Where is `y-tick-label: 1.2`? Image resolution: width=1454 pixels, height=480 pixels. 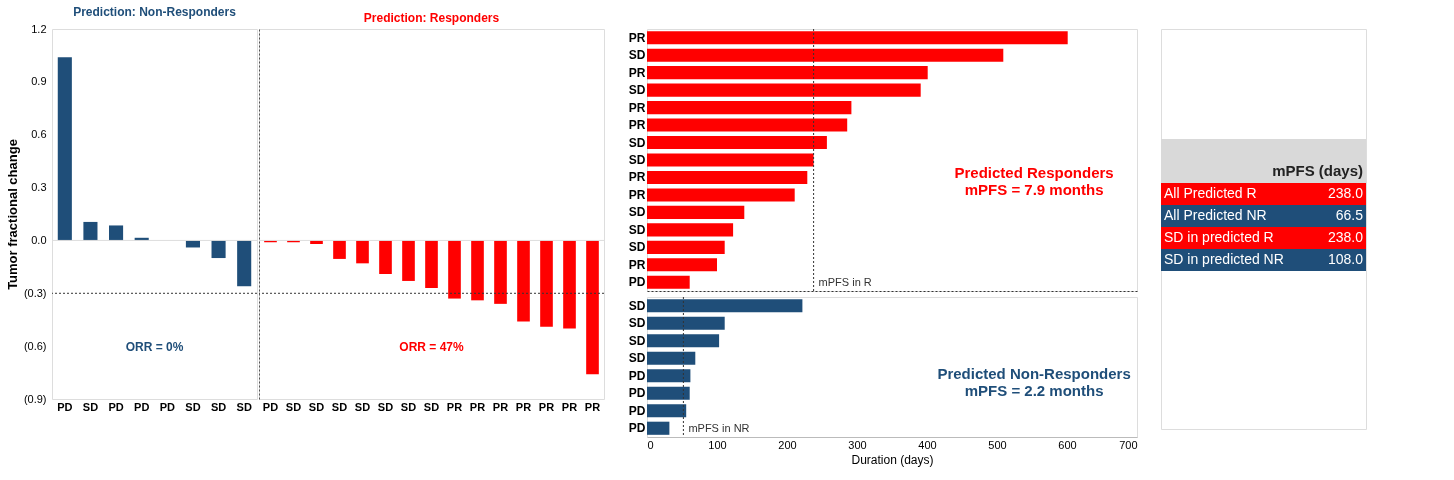
y-tick-label: 1.2 is located at coordinates (39, 28).